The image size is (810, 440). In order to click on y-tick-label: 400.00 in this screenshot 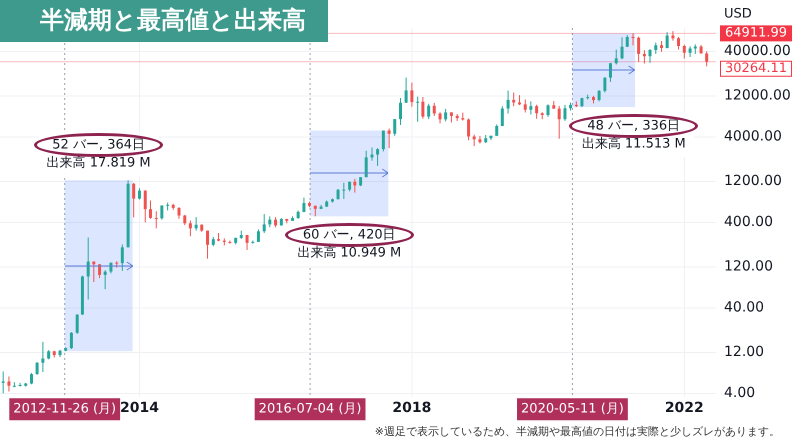, I will do `click(748, 222)`.